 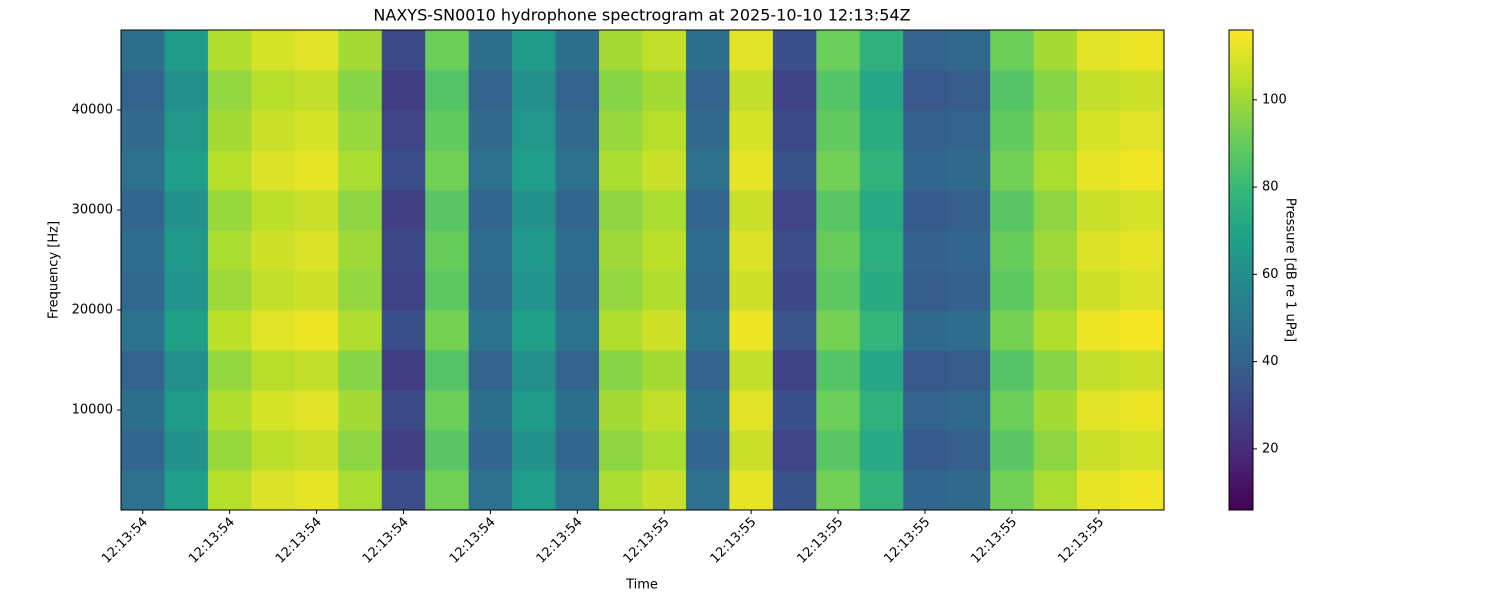 I want to click on colorbar-tick-label: 100, so click(x=1274, y=99).